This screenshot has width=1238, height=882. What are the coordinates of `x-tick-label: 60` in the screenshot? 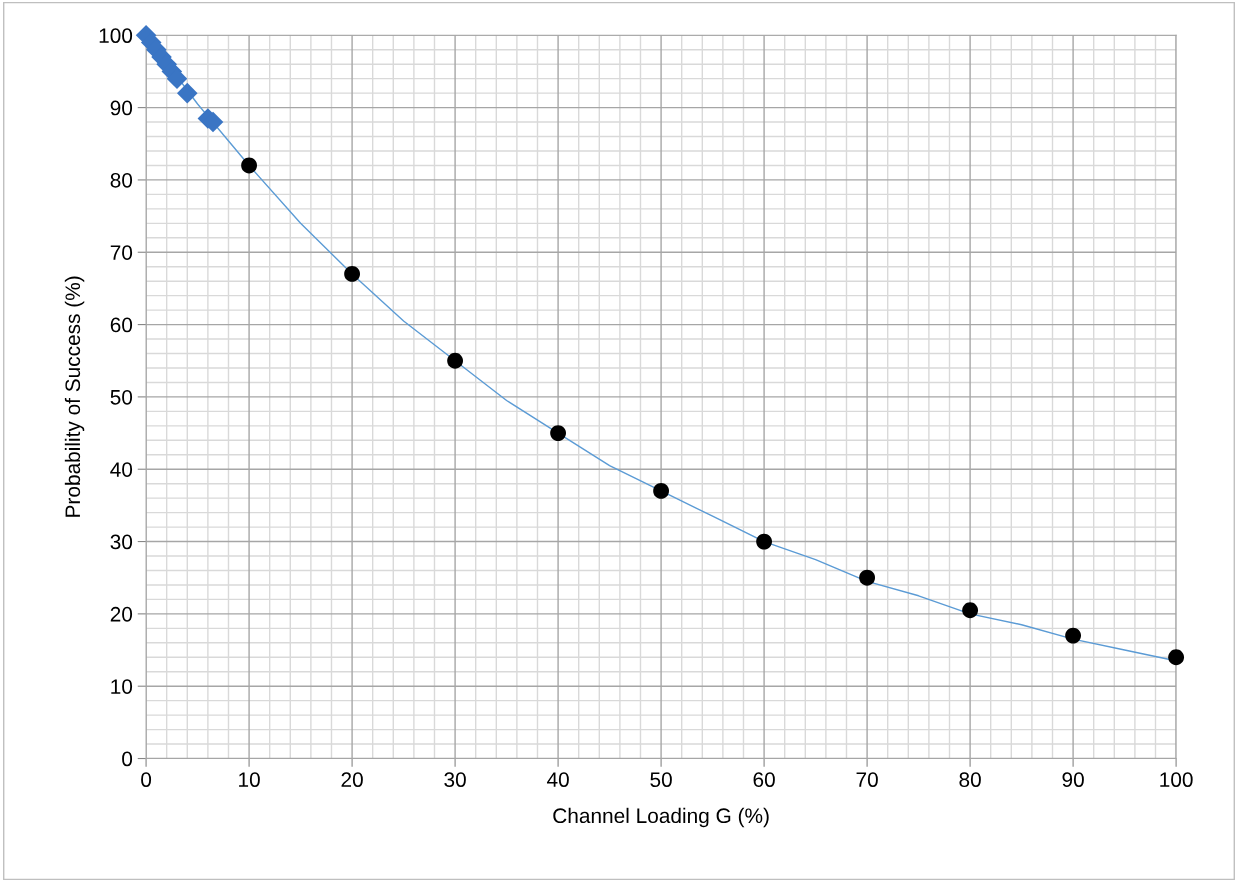 It's located at (764, 780).